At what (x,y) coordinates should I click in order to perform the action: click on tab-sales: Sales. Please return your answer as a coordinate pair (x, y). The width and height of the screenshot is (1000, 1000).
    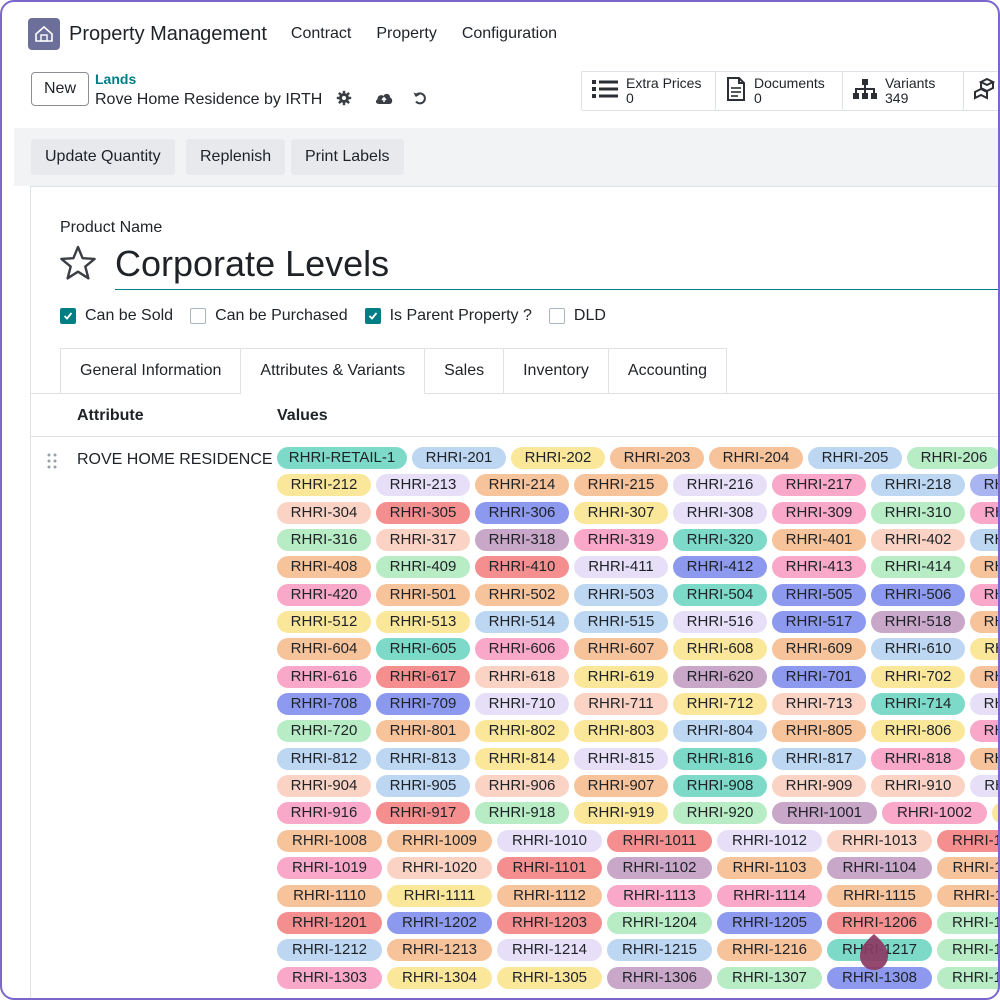
    Looking at the image, I should click on (464, 370).